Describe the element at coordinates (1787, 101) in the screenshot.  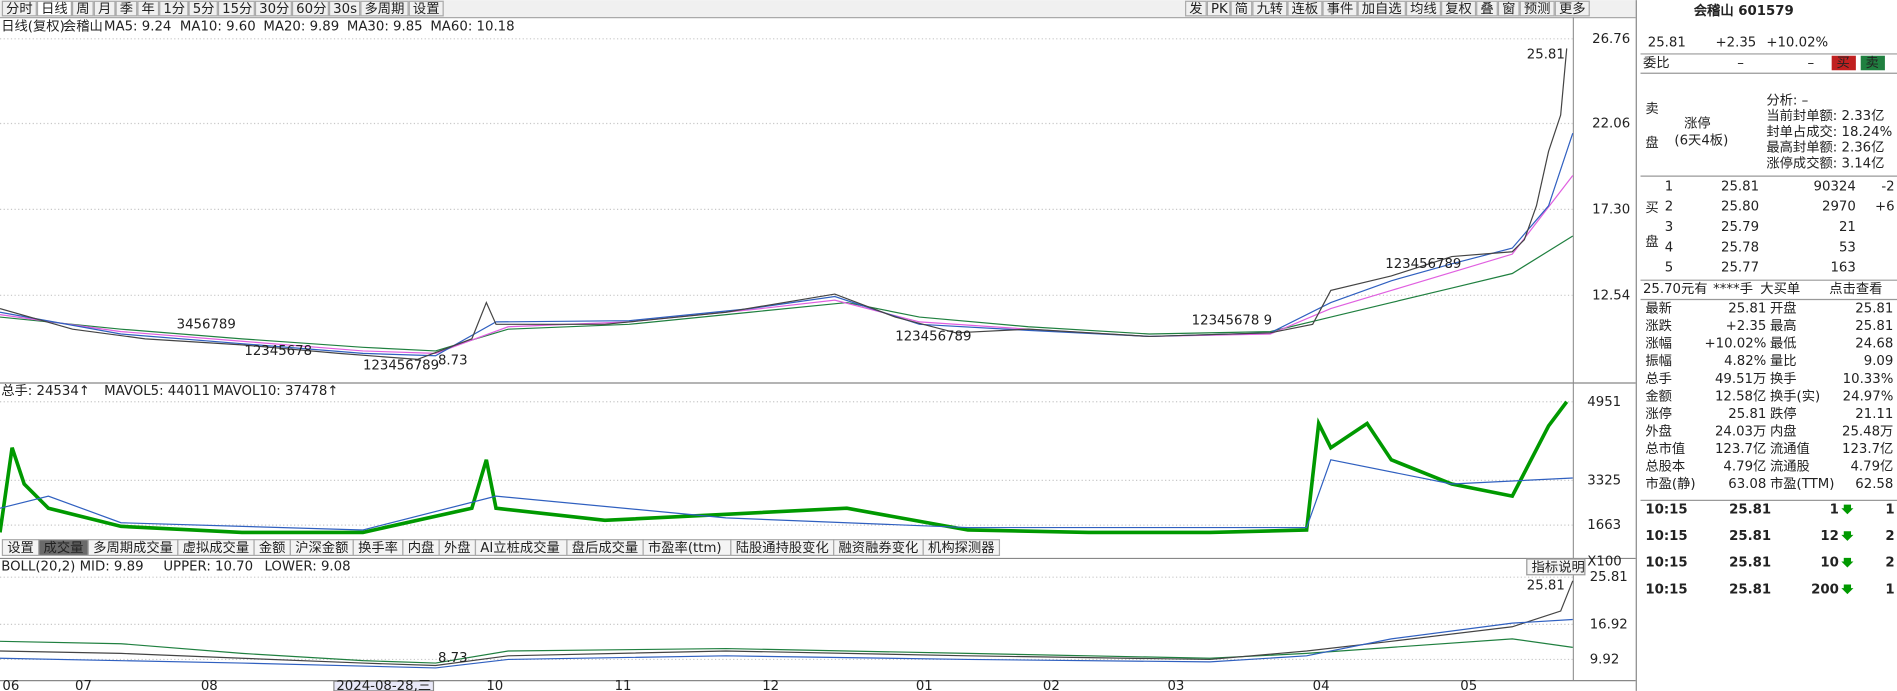
I see `analysis: 分析: –` at that location.